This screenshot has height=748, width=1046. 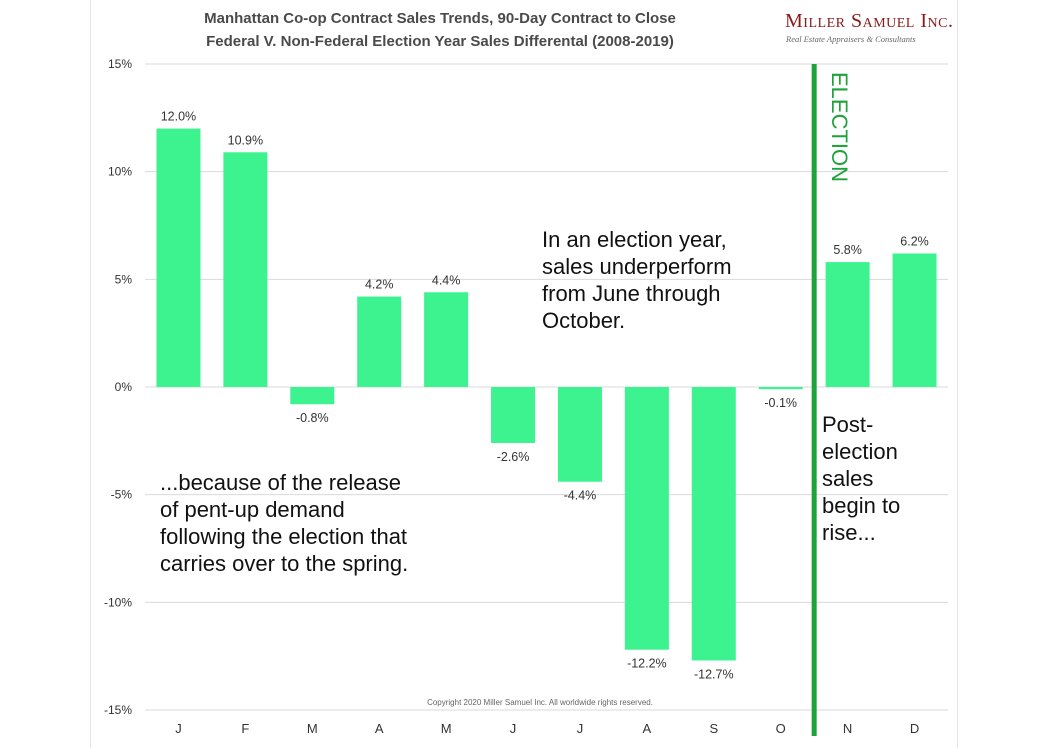 What do you see at coordinates (122, 495) in the screenshot?
I see `y-tick-label: -5%` at bounding box center [122, 495].